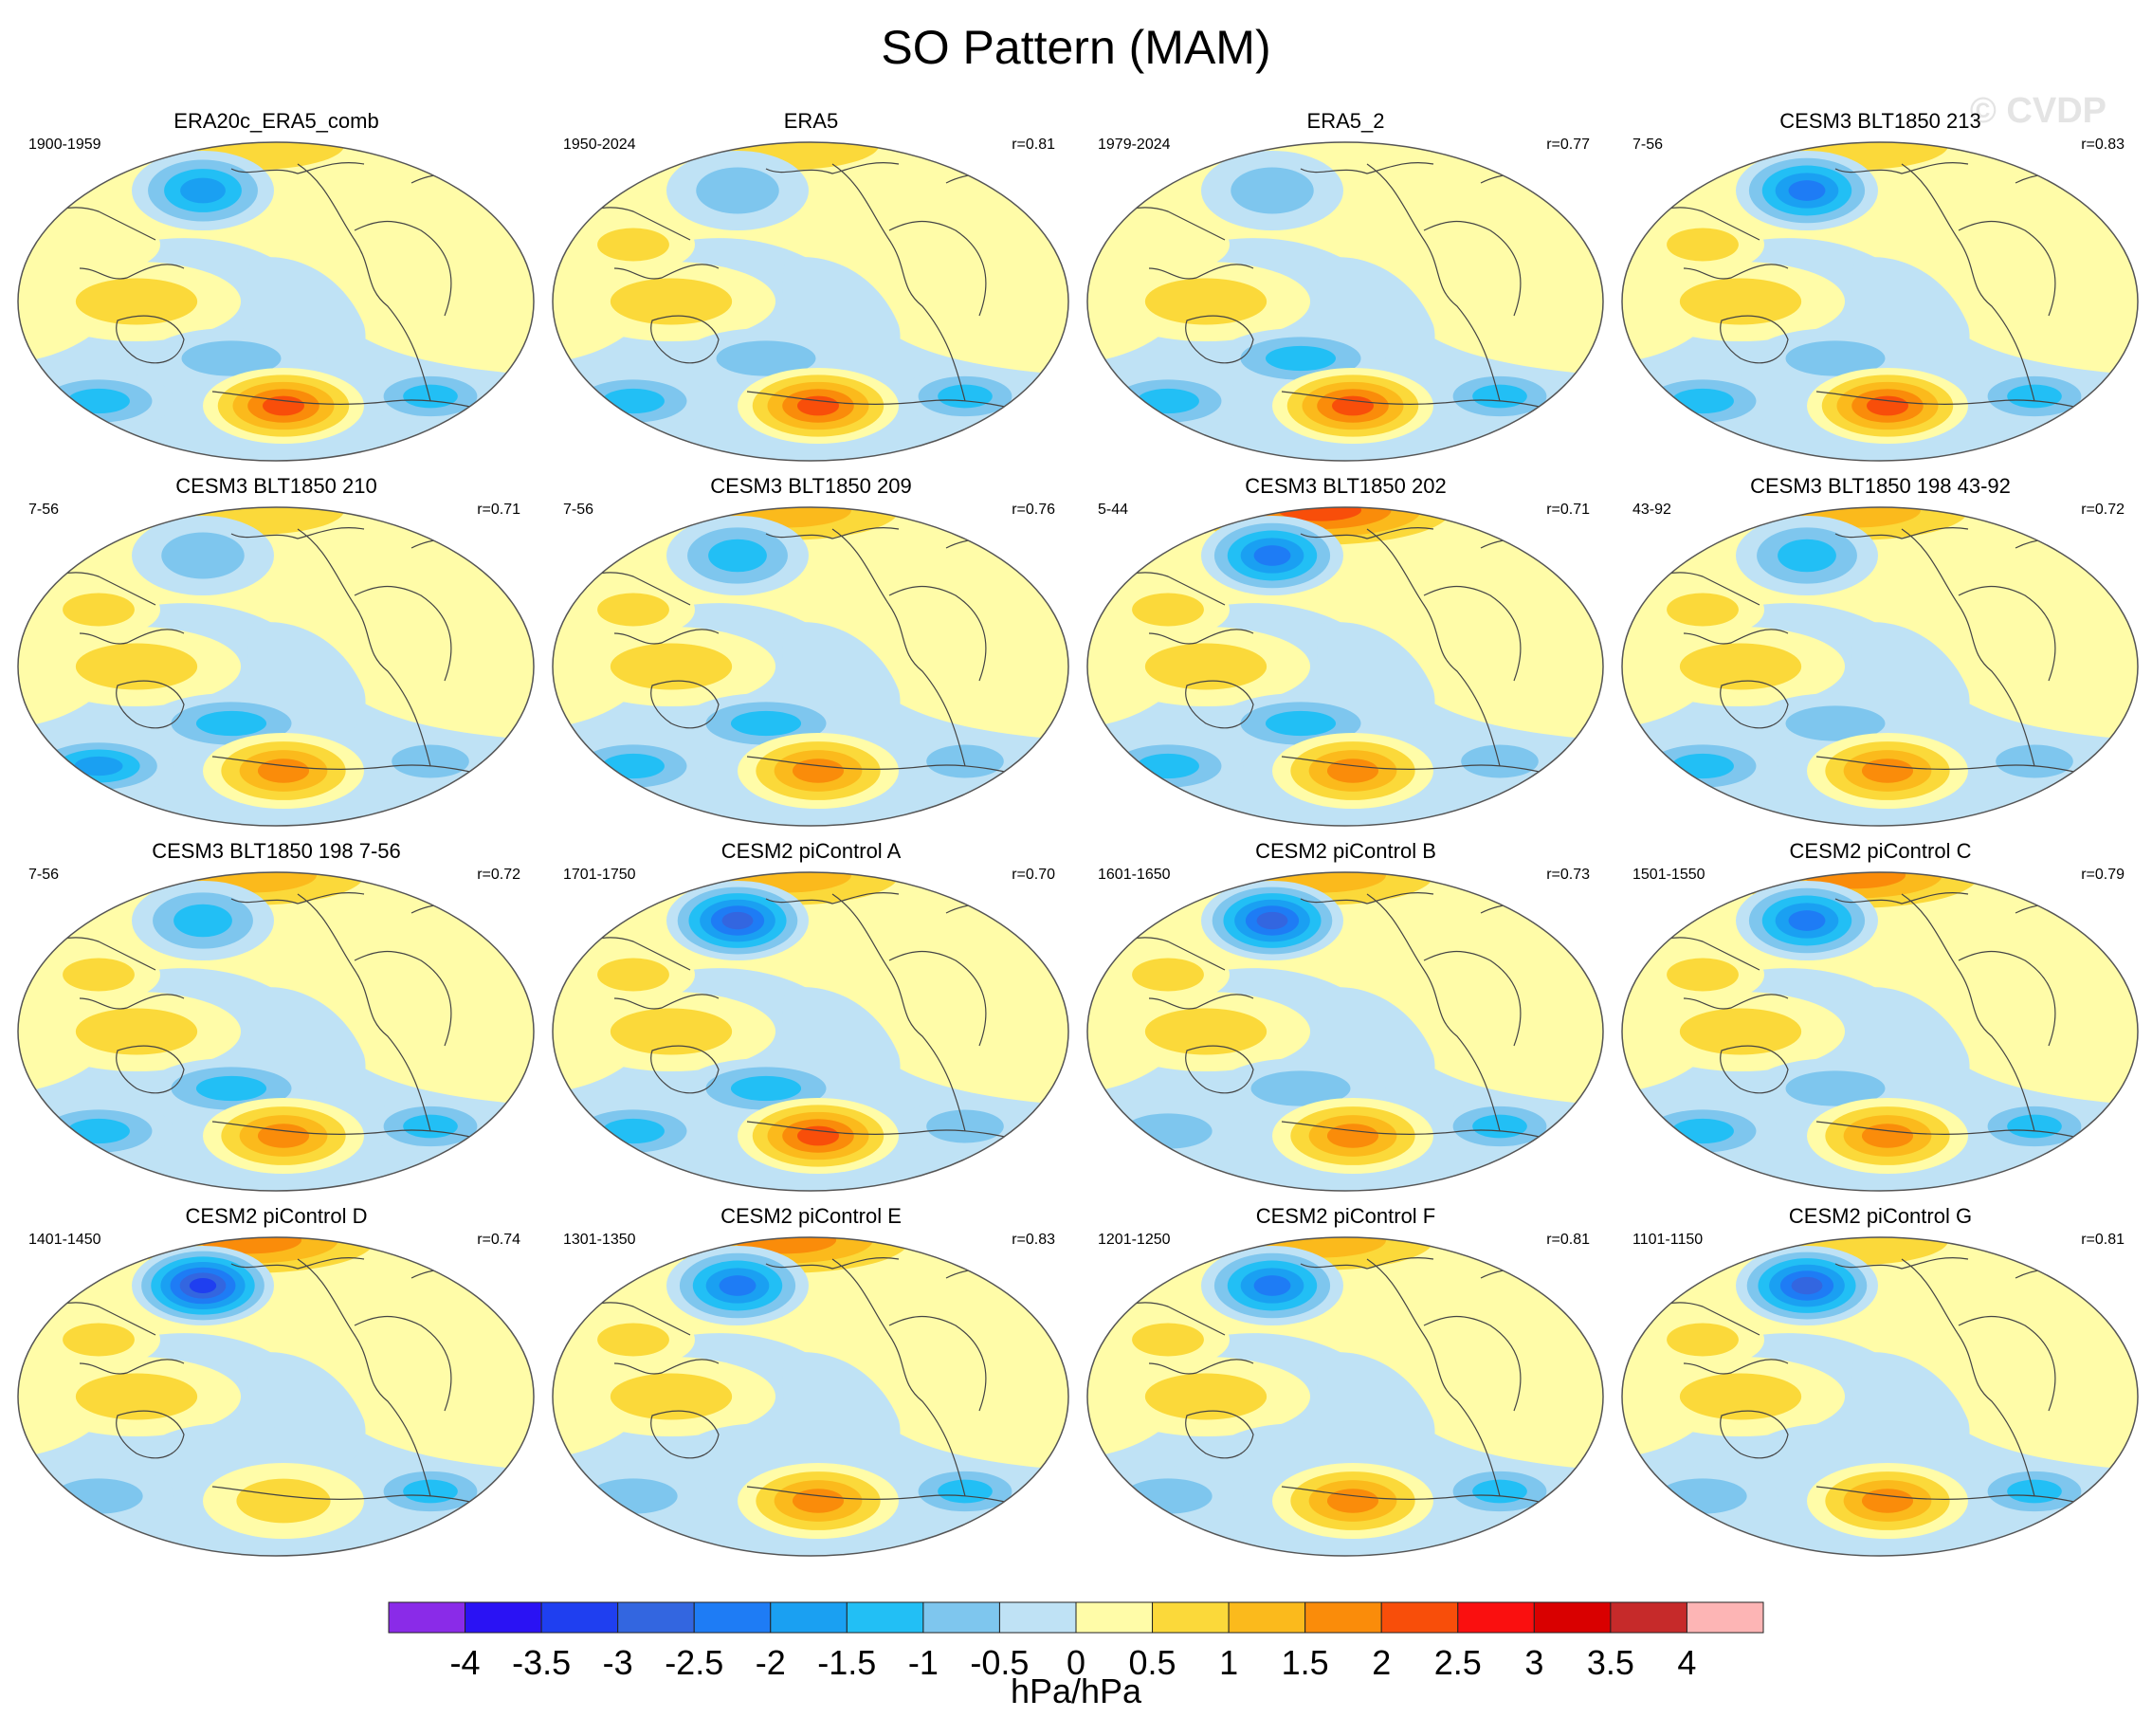 This screenshot has height=1736, width=2152. Describe the element at coordinates (599, 875) in the screenshot. I see `panel-period: 1701-1750` at that location.